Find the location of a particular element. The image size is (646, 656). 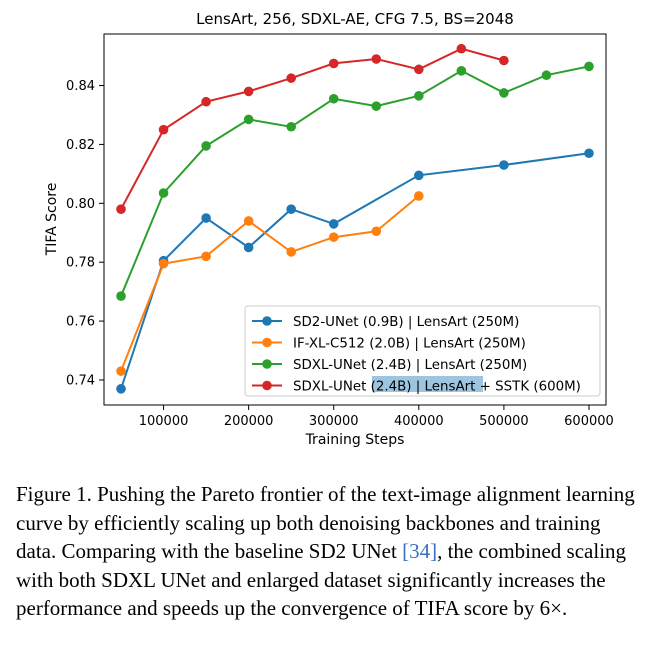

citation-link: [34] is located at coordinates (420, 551).